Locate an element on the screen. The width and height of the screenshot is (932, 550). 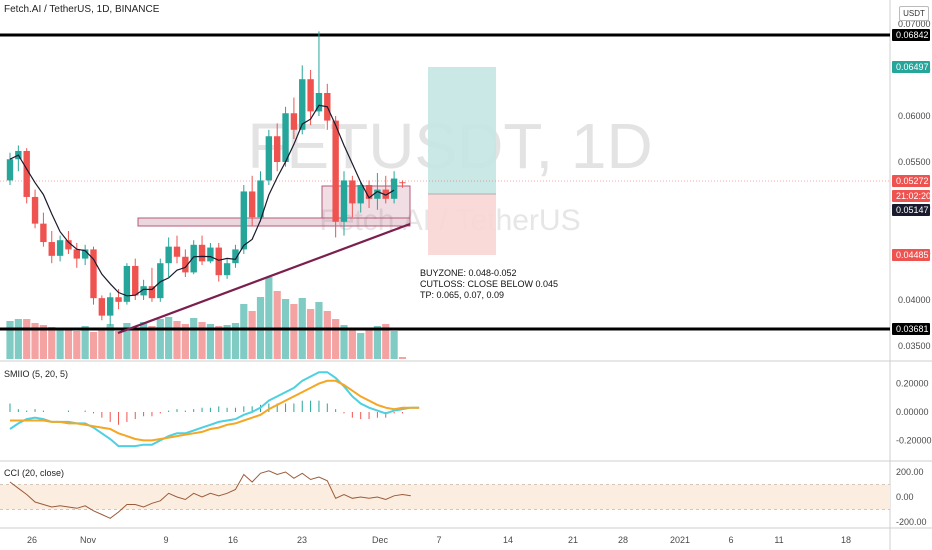
note-tp: TP: 0.065, 0.07, 0.09 is located at coordinates (462, 295).